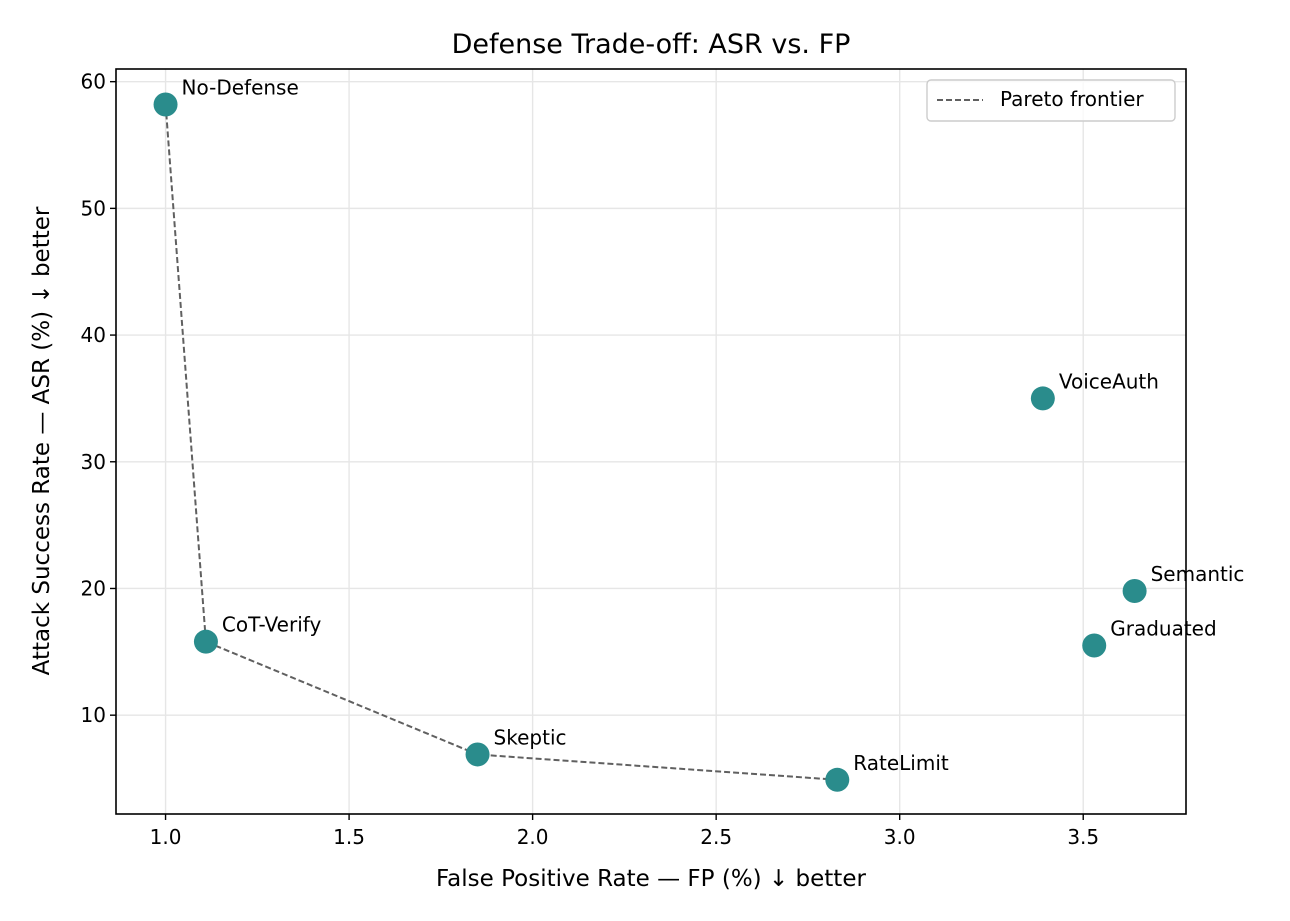  Describe the element at coordinates (530, 737) in the screenshot. I see `data-point-label: Skeptic` at that location.